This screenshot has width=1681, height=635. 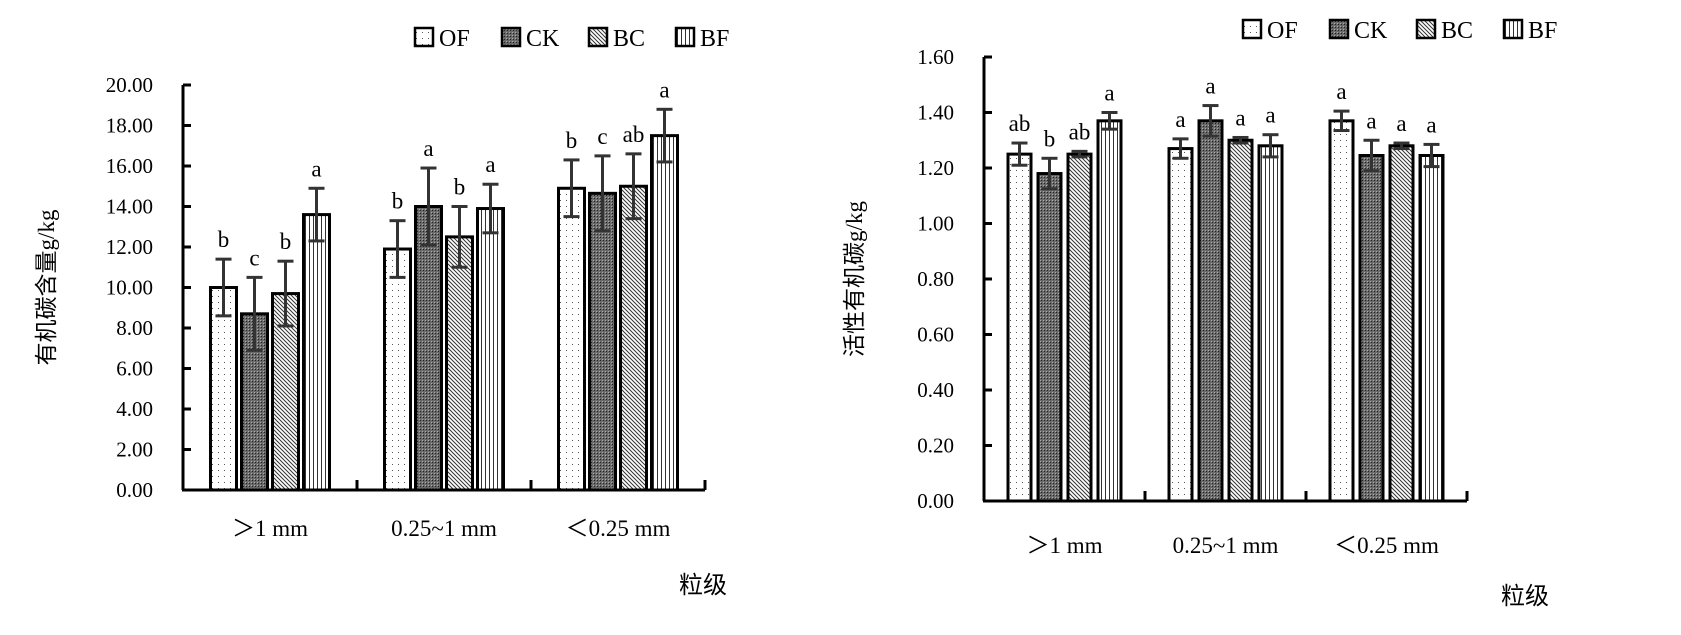 What do you see at coordinates (129, 247) in the screenshot?
I see `y-tick-label: 12.00` at bounding box center [129, 247].